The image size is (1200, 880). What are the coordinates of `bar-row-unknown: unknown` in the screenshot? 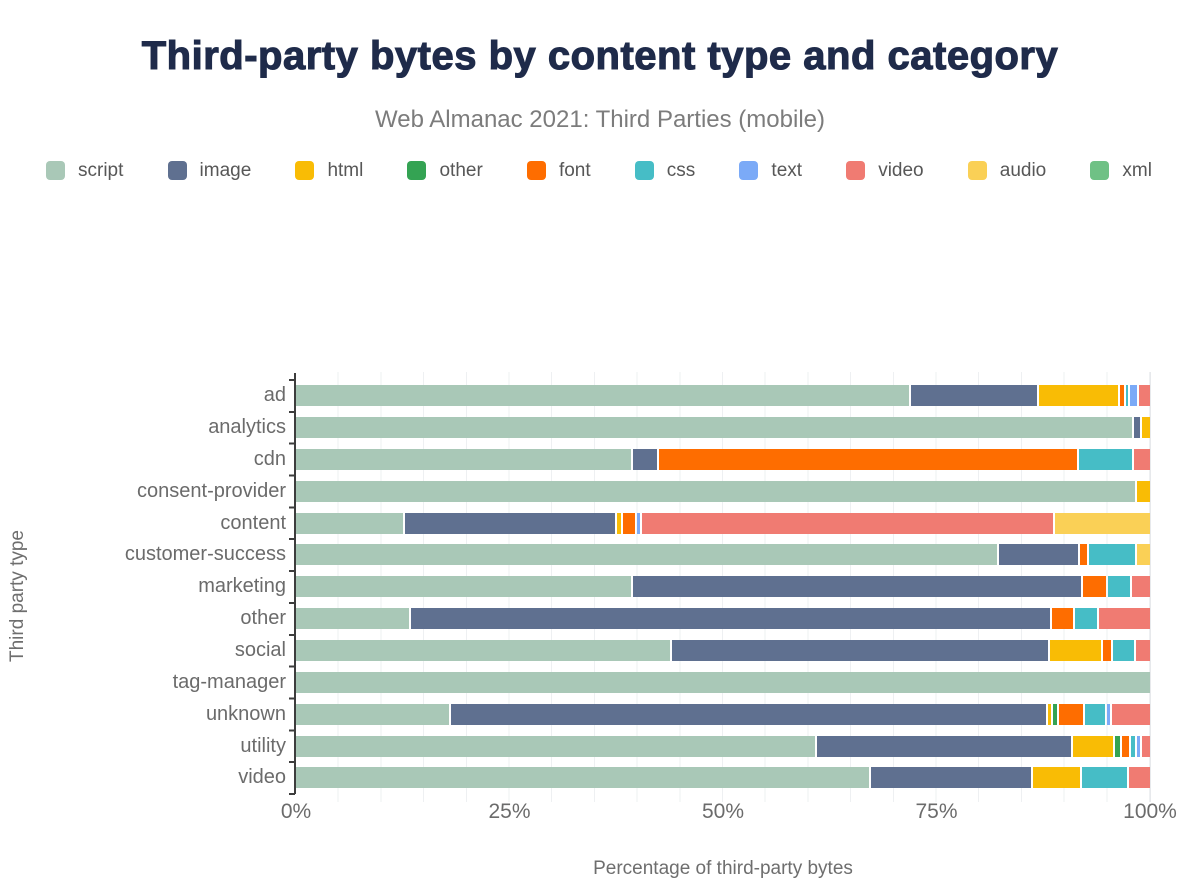 It's located at (575, 714).